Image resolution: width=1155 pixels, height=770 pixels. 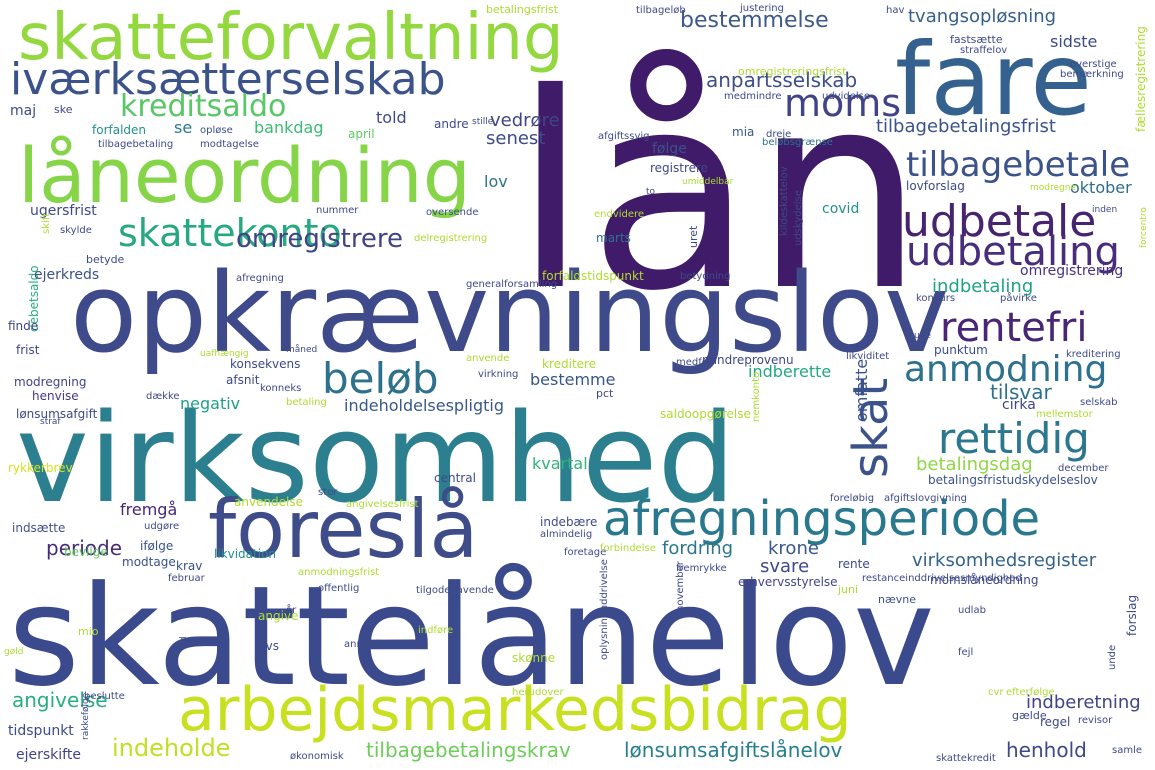 What do you see at coordinates (244, 175) in the screenshot?
I see `word: låneordning` at bounding box center [244, 175].